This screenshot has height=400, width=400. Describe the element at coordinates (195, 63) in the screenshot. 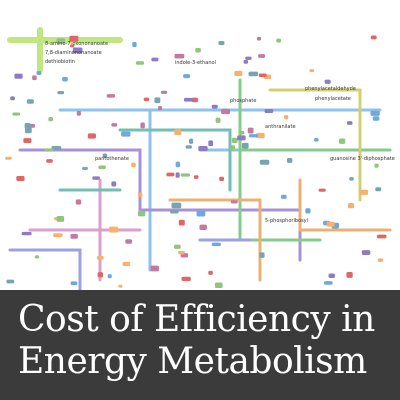

I see `map-label: indole-3-ethanol` at that location.